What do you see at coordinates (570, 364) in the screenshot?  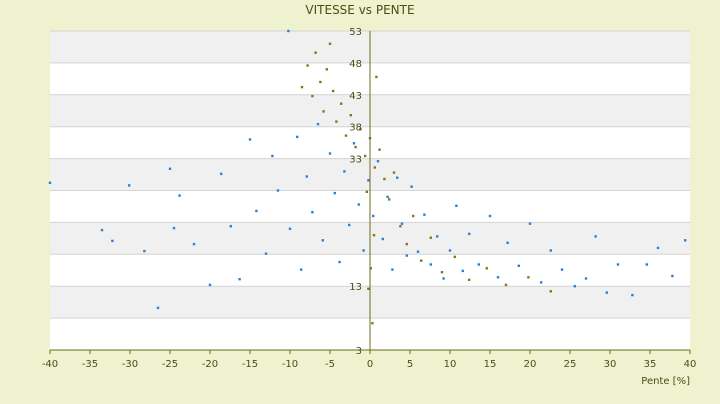 I see `x-tick-label: 25` at bounding box center [570, 364].